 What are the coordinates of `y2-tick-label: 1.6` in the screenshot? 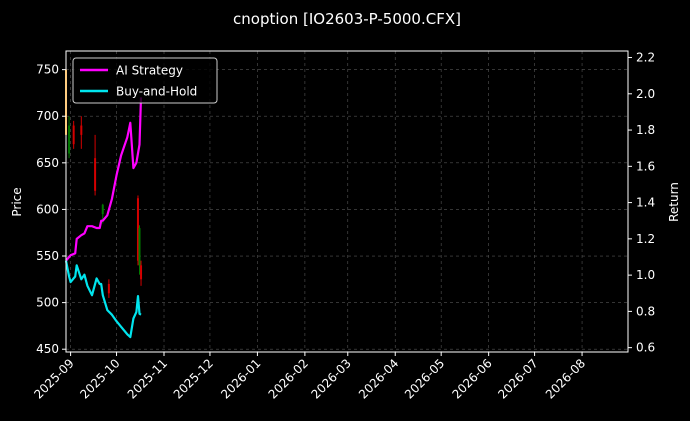 It's located at (645, 166).